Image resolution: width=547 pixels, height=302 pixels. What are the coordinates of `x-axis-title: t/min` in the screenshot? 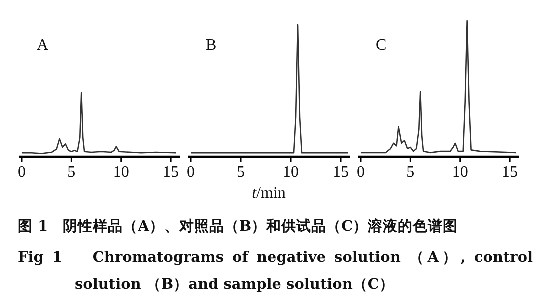 It's located at (269, 193).